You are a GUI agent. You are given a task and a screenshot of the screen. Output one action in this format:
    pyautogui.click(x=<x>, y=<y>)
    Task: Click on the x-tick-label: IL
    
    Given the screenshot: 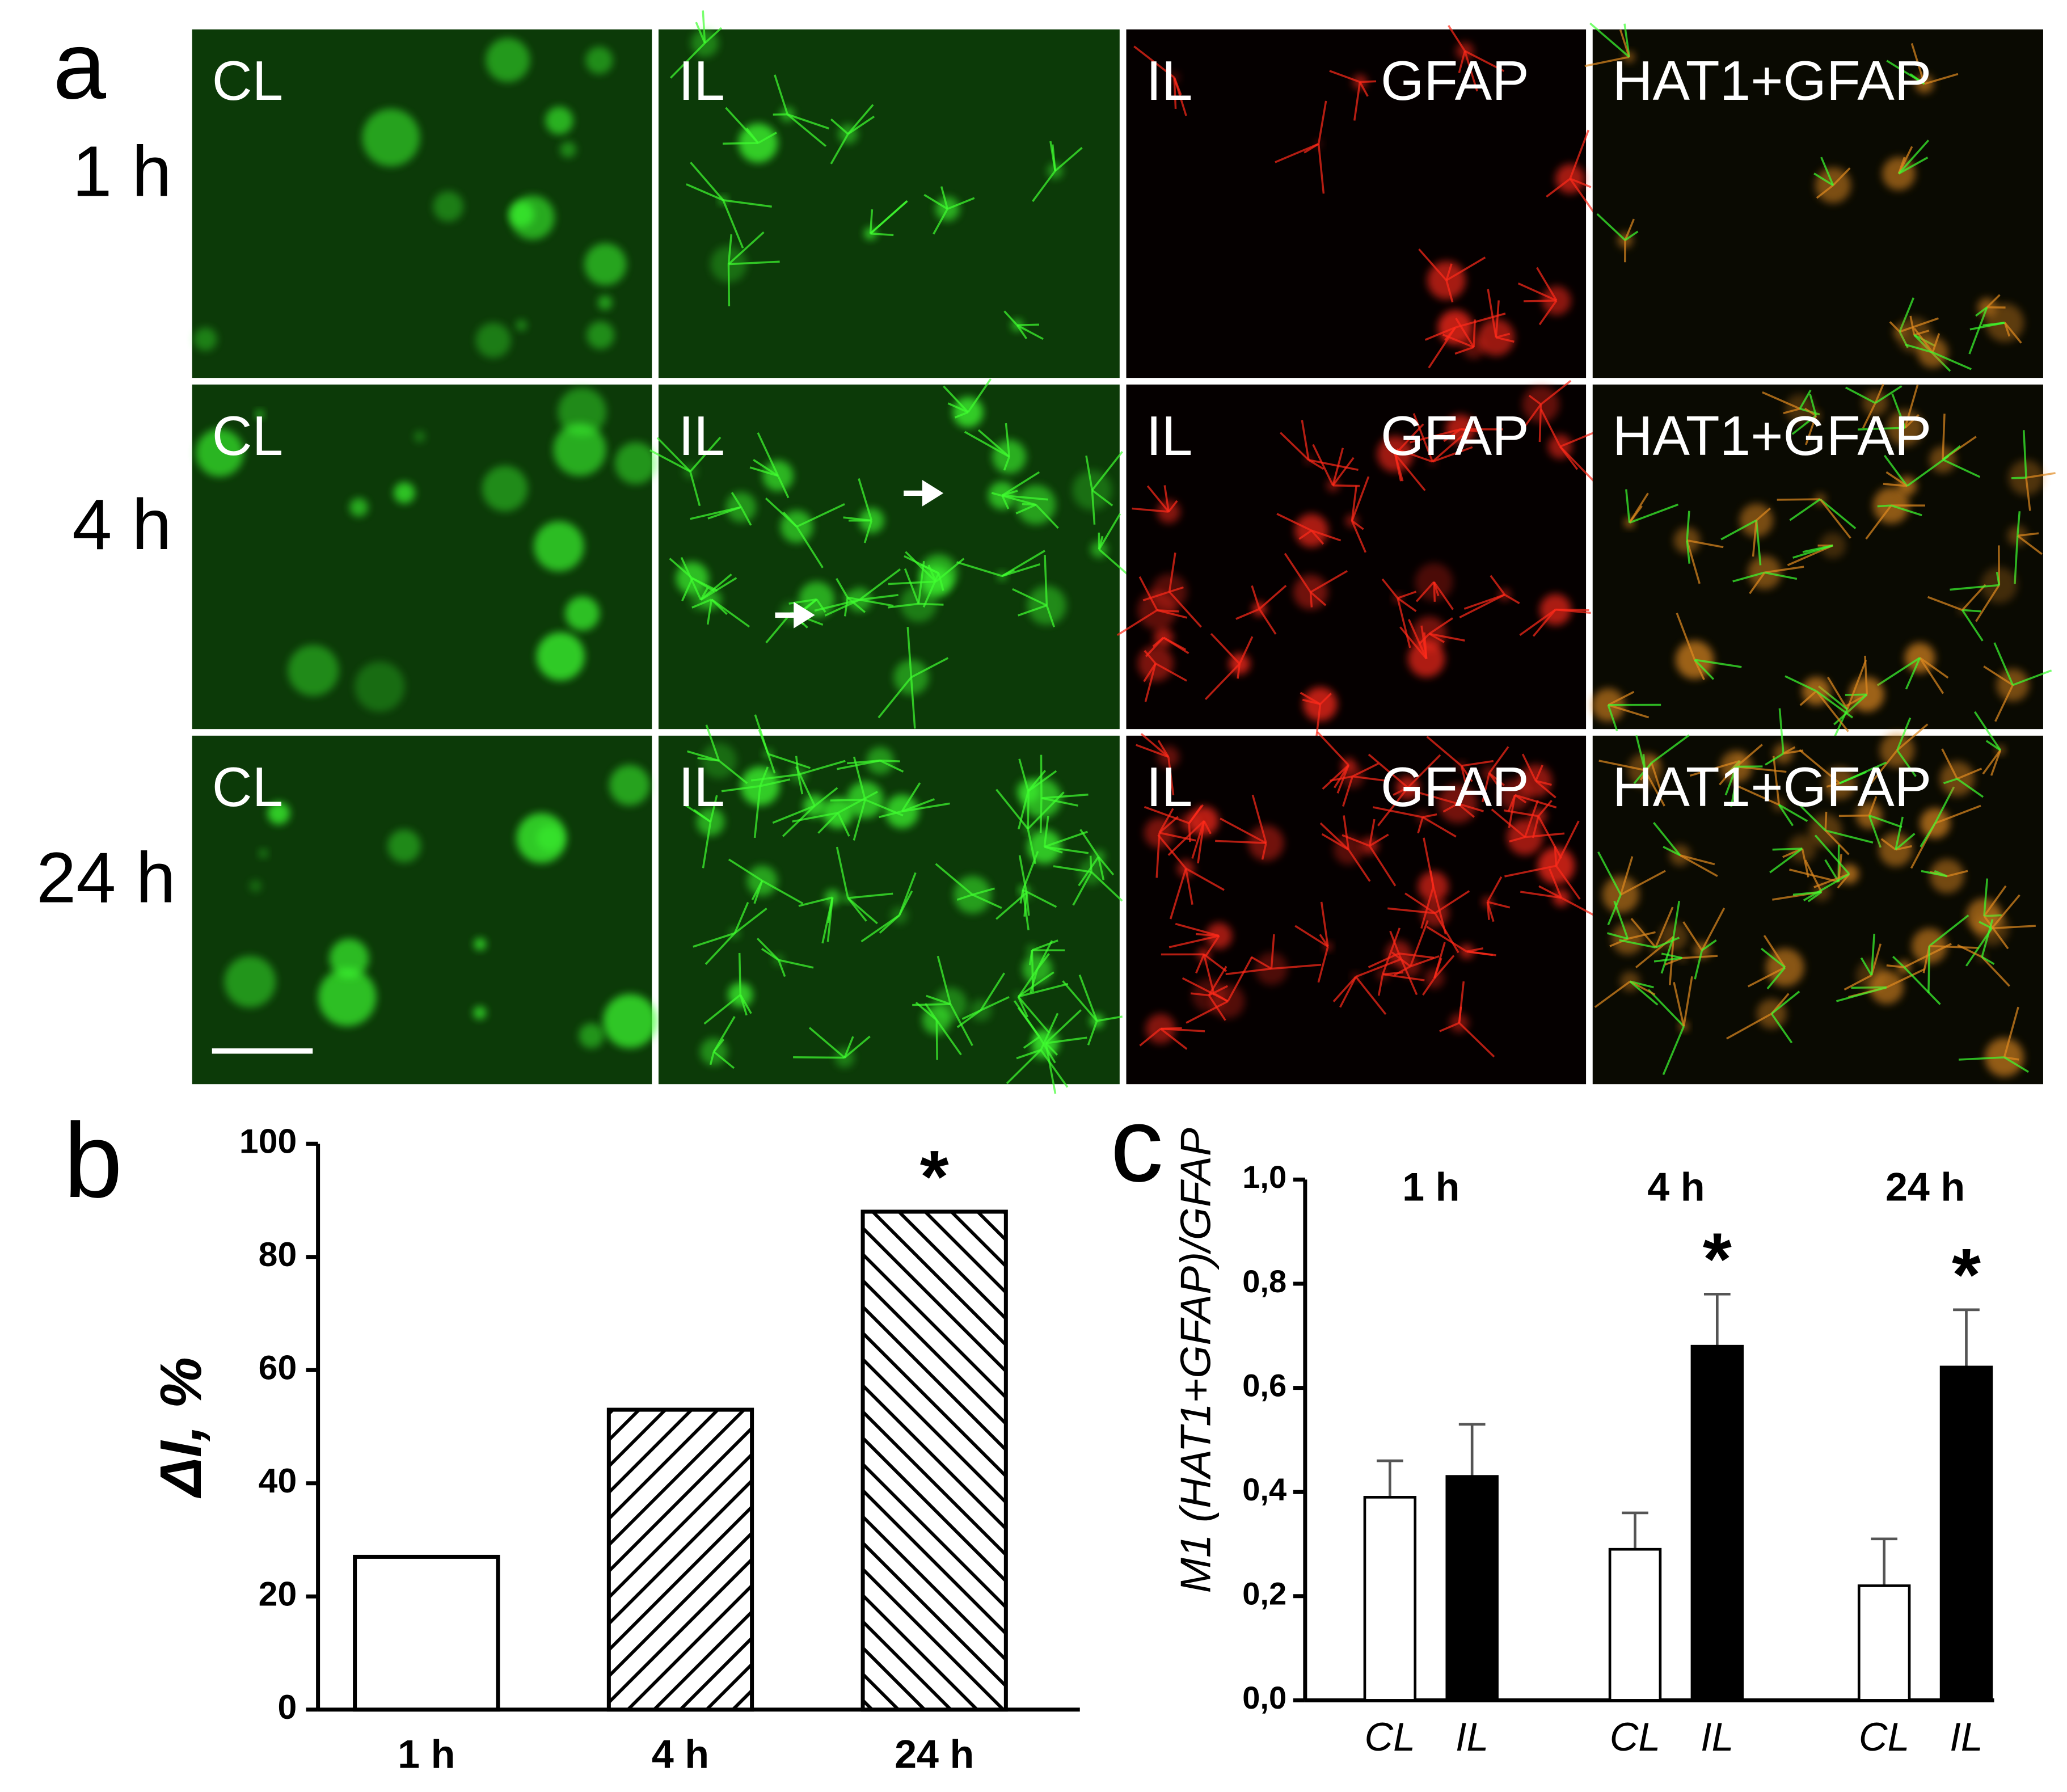 What is the action you would take?
    pyautogui.click(x=1966, y=1737)
    